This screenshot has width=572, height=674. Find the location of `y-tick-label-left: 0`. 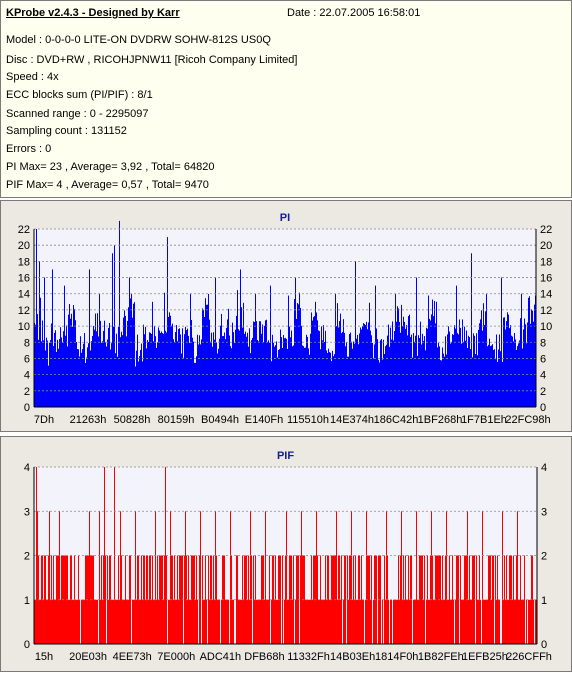

y-tick-label-left: 0 is located at coordinates (27, 645).